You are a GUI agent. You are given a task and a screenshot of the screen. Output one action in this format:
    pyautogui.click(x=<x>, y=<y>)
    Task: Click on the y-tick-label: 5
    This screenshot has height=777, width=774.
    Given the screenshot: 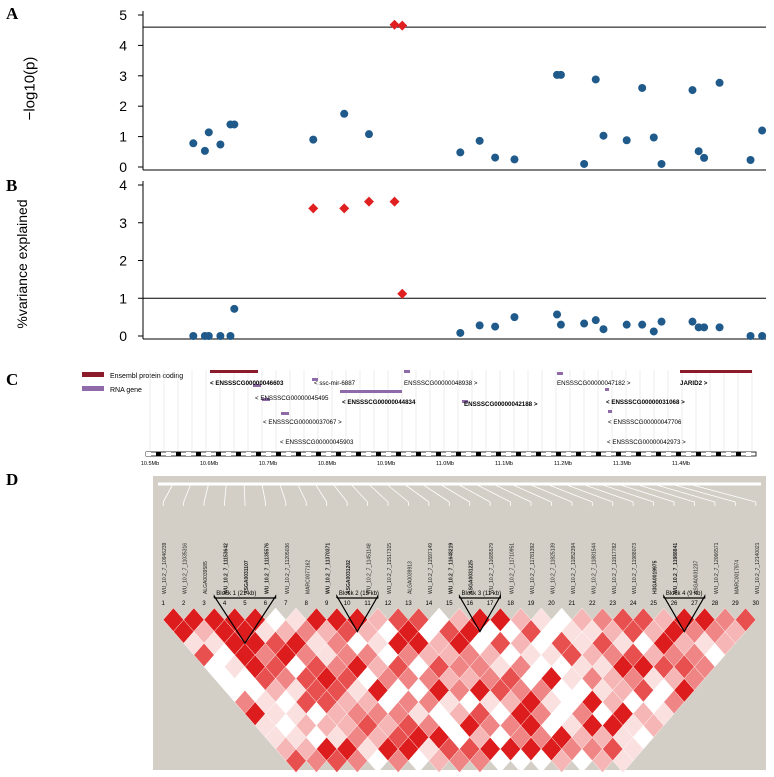 What is the action you would take?
    pyautogui.click(x=123, y=15)
    